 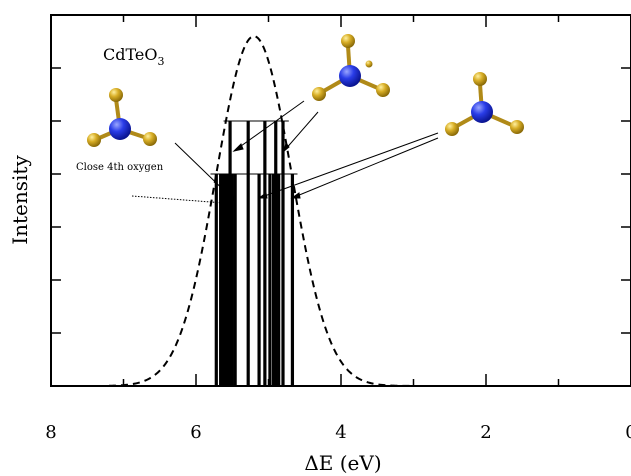 What do you see at coordinates (122, 117) in the screenshot?
I see `molecule-close-fourth-oxygen` at bounding box center [122, 117].